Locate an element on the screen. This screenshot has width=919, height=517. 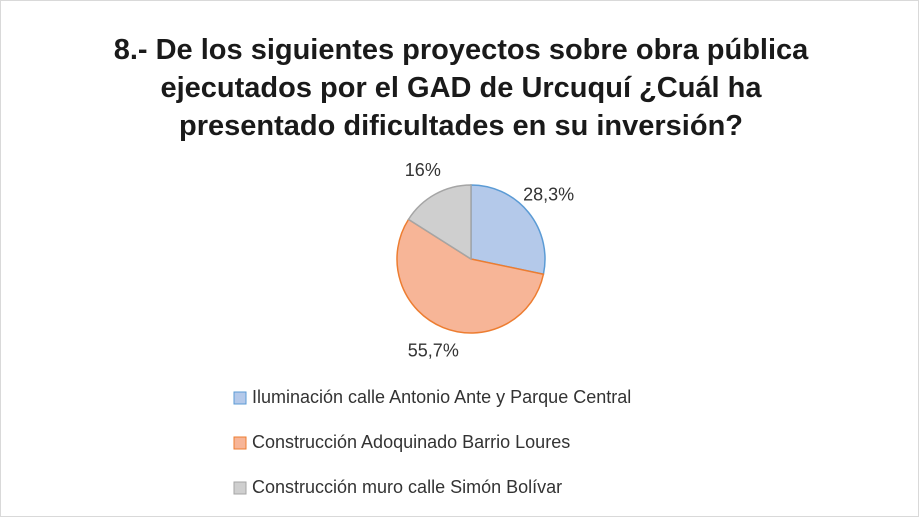
data-label: 55,7% is located at coordinates (433, 350).